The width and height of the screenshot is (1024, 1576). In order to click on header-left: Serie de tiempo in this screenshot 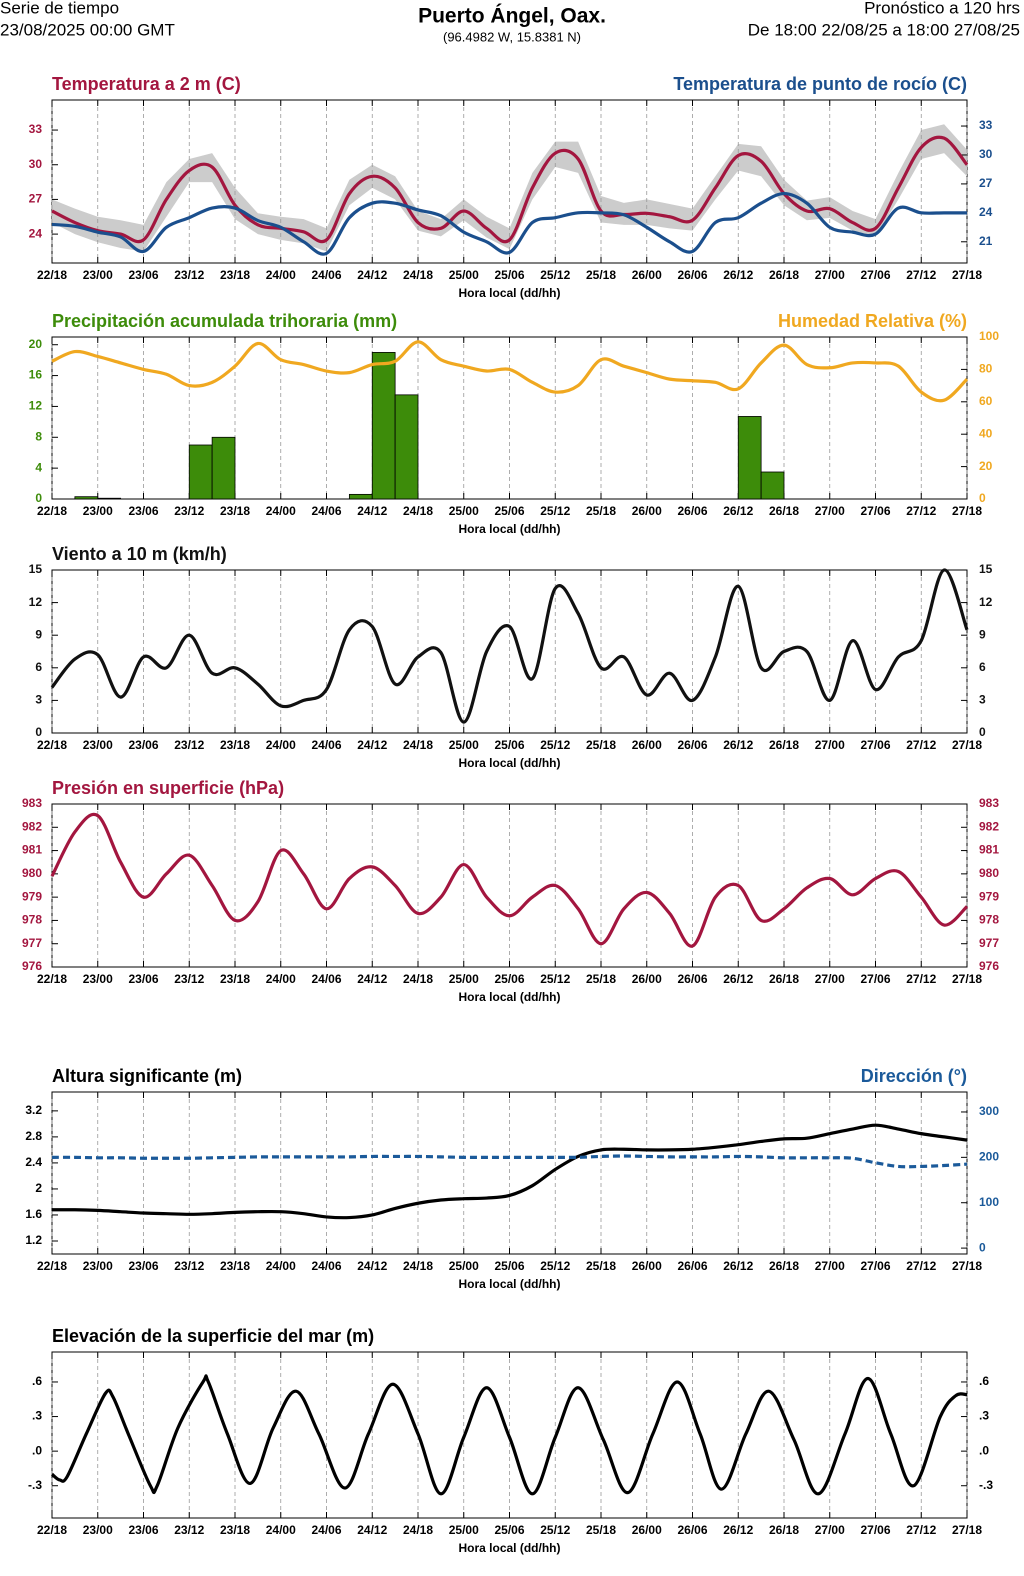, I will do `click(59, 8)`.